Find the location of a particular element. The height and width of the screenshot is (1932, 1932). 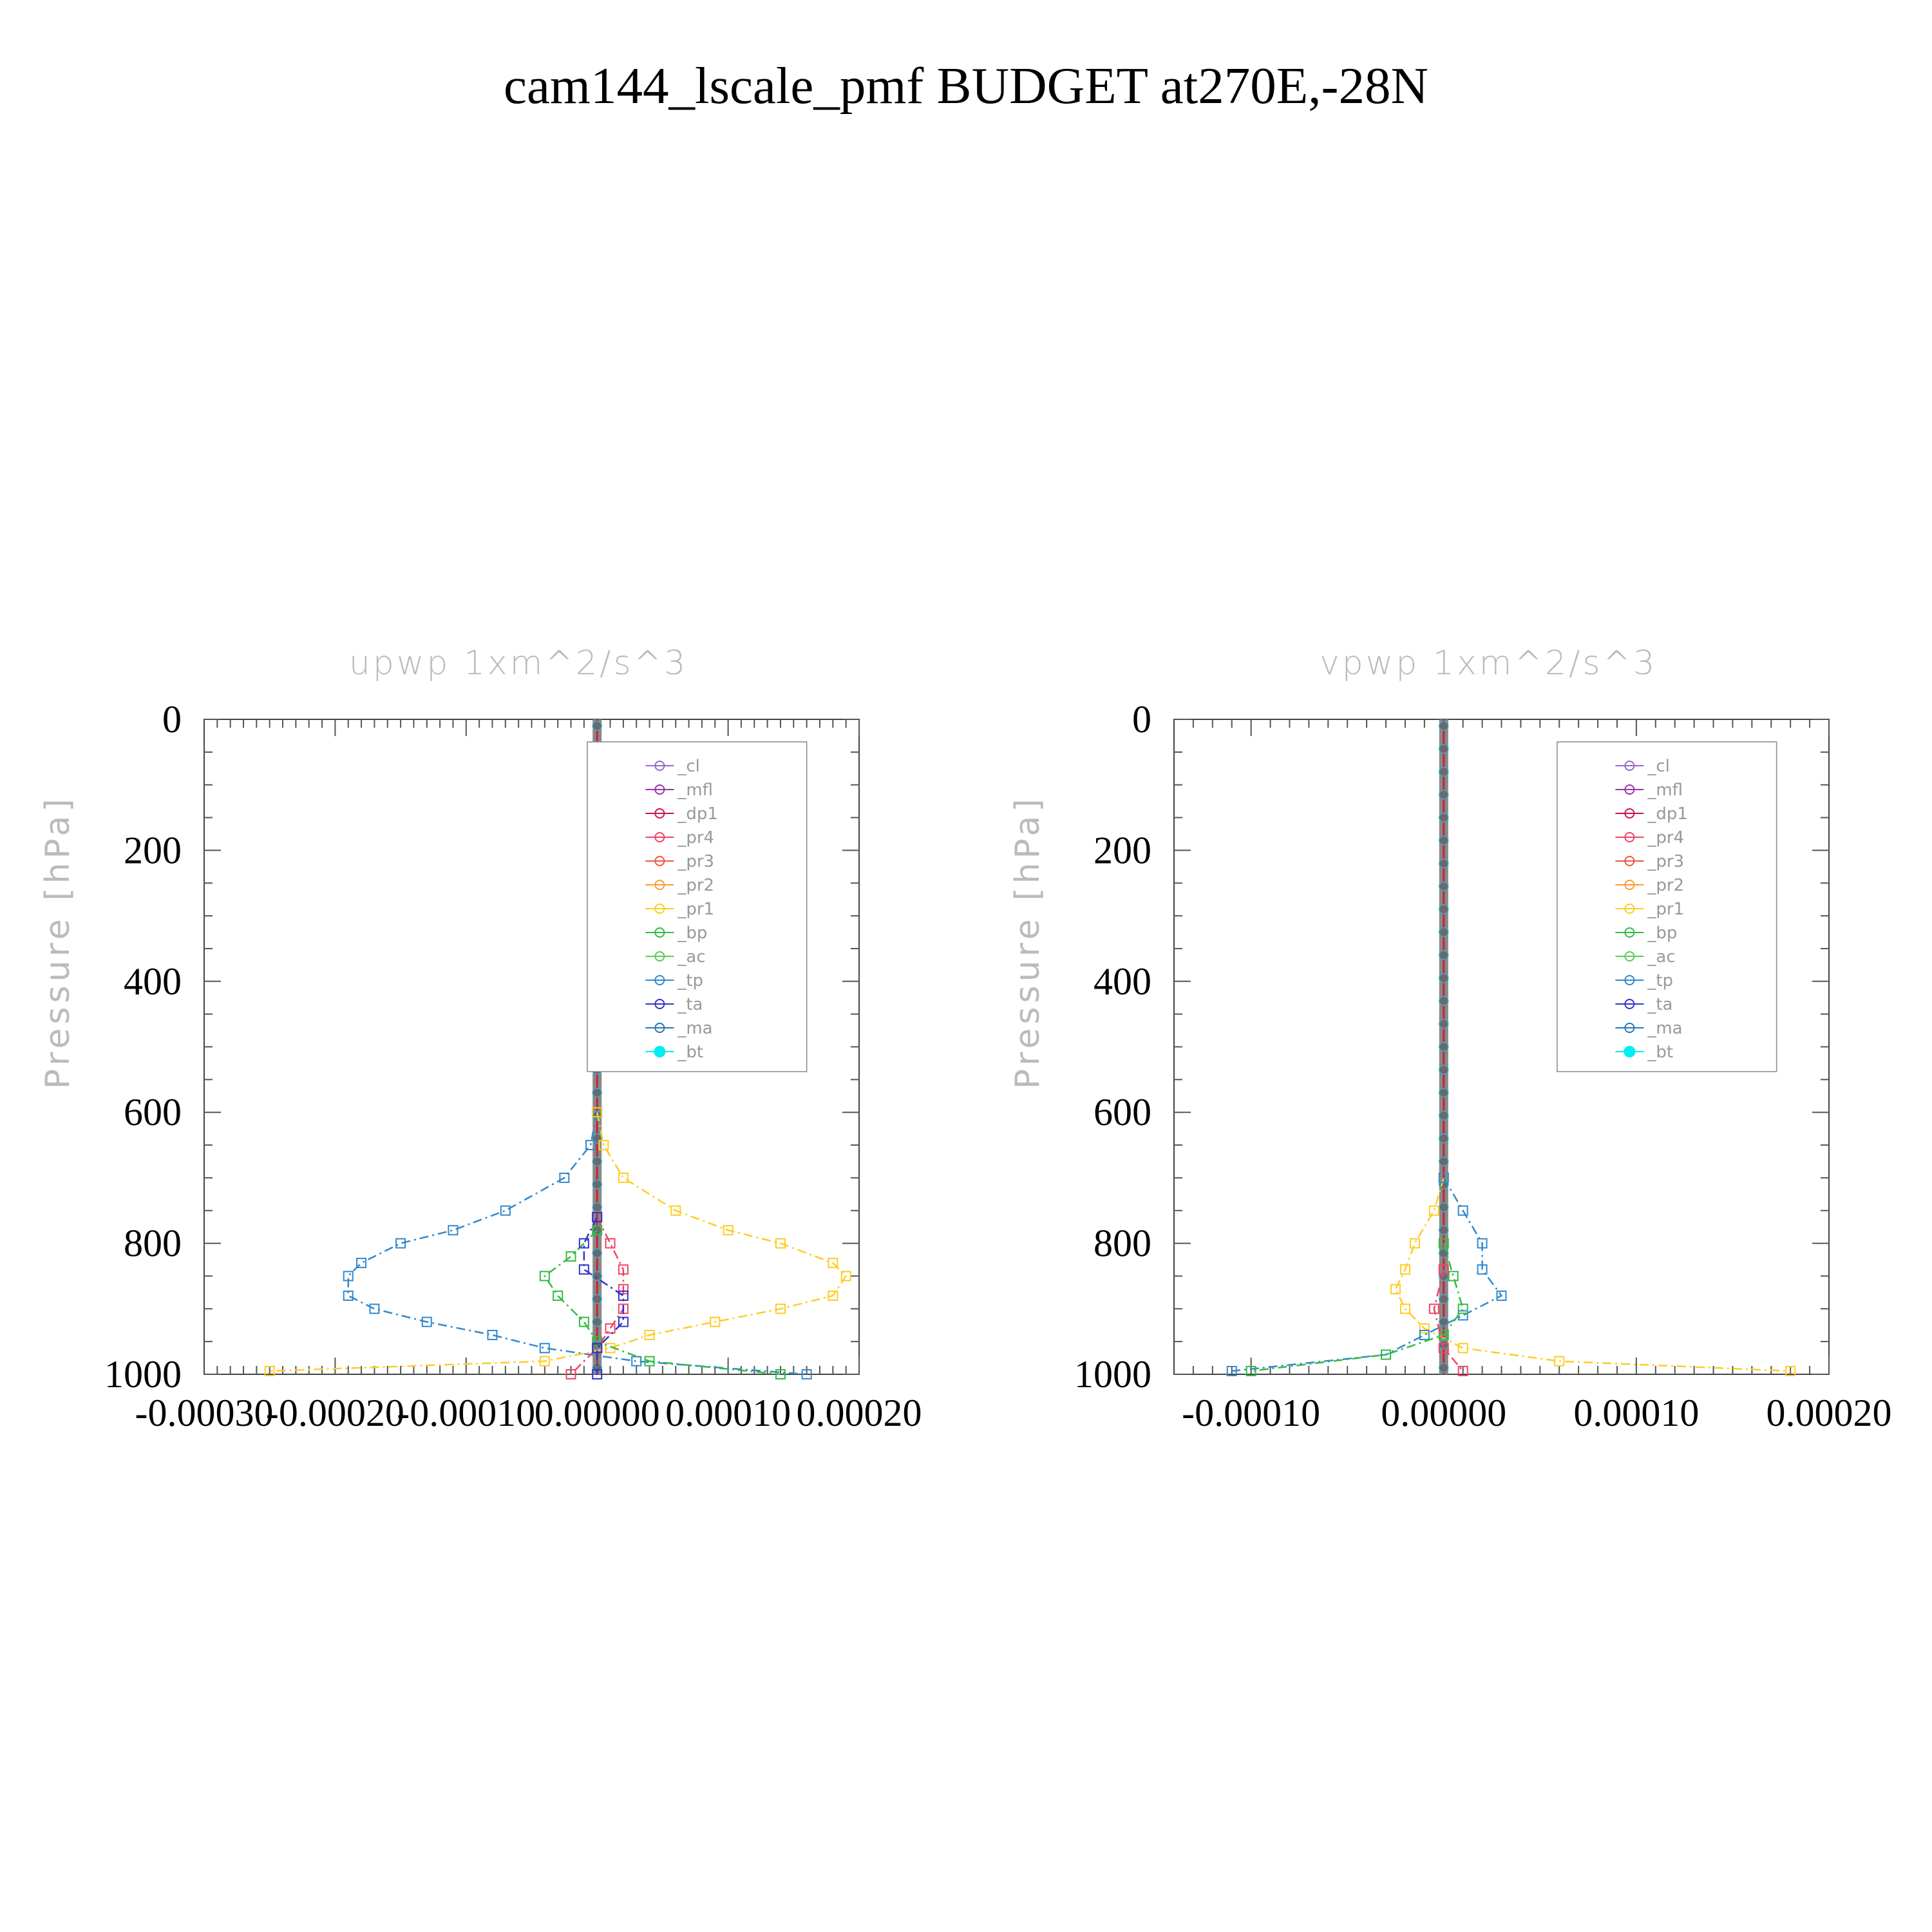

x-tick-label: 0.00020 is located at coordinates (859, 1413).